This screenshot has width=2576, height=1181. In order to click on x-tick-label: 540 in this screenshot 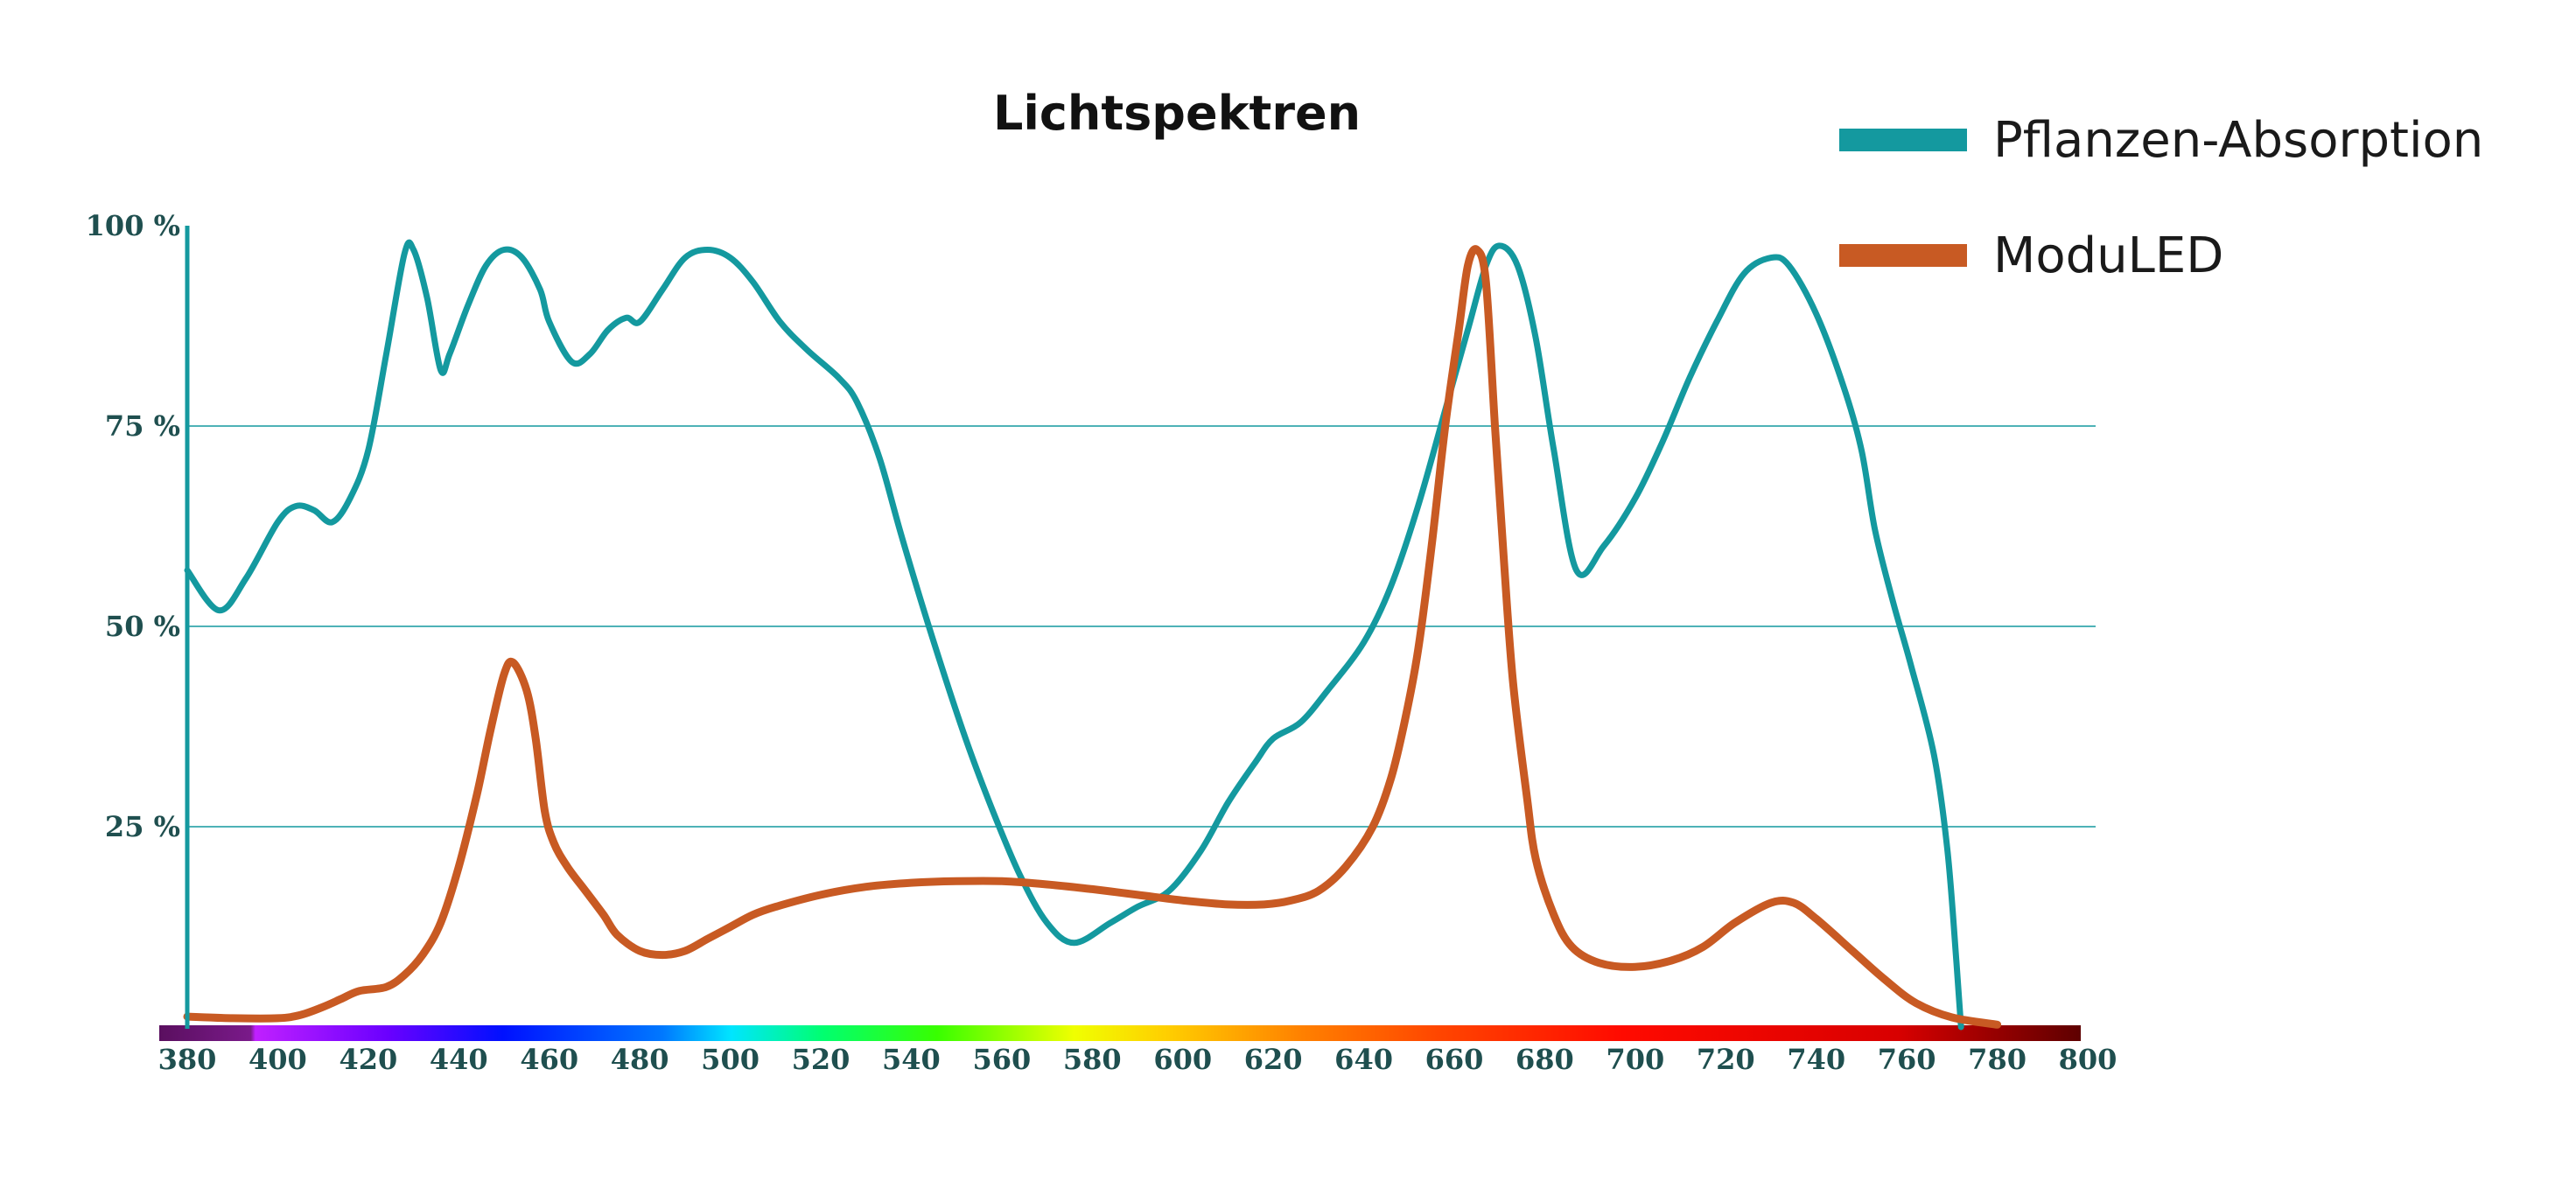, I will do `click(911, 1059)`.